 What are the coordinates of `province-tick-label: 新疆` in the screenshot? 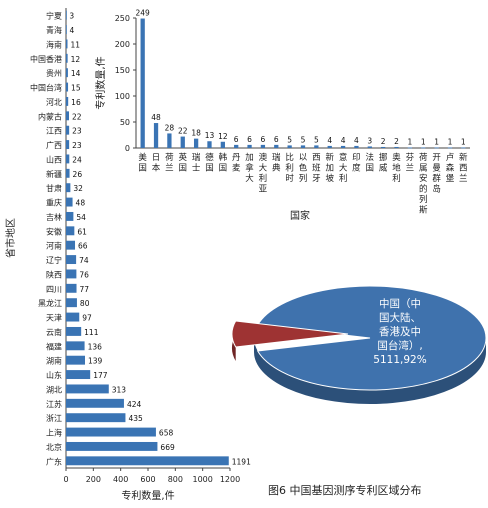 It's located at (54, 174).